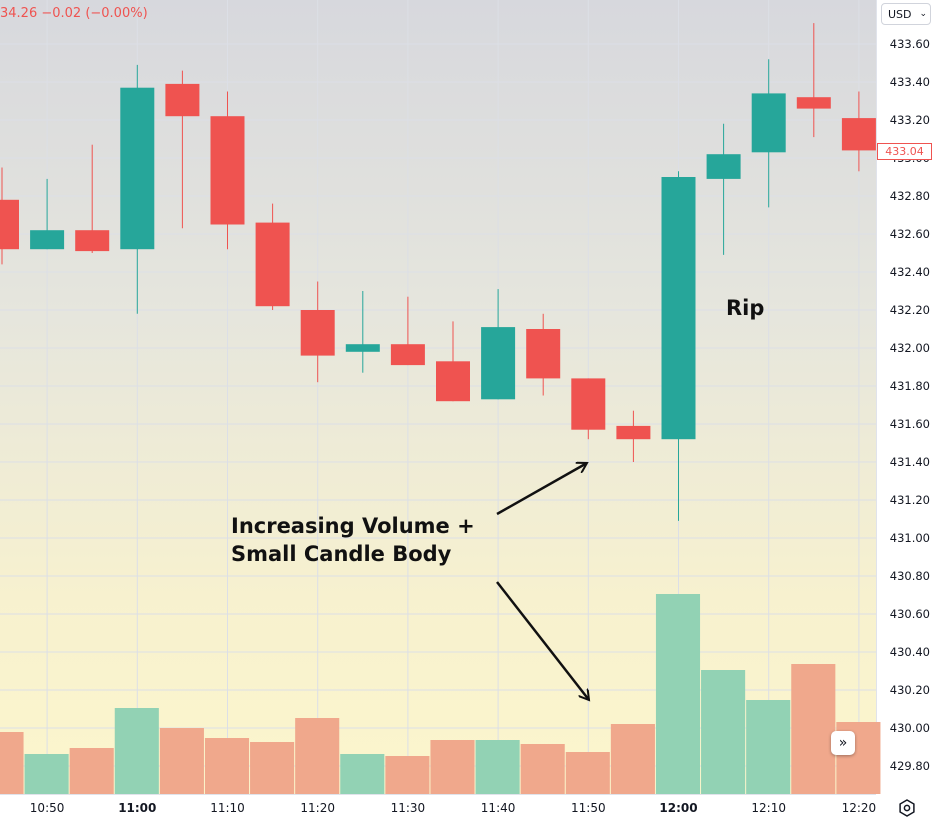  What do you see at coordinates (910, 690) in the screenshot?
I see `price-tick-label: 430.20` at bounding box center [910, 690].